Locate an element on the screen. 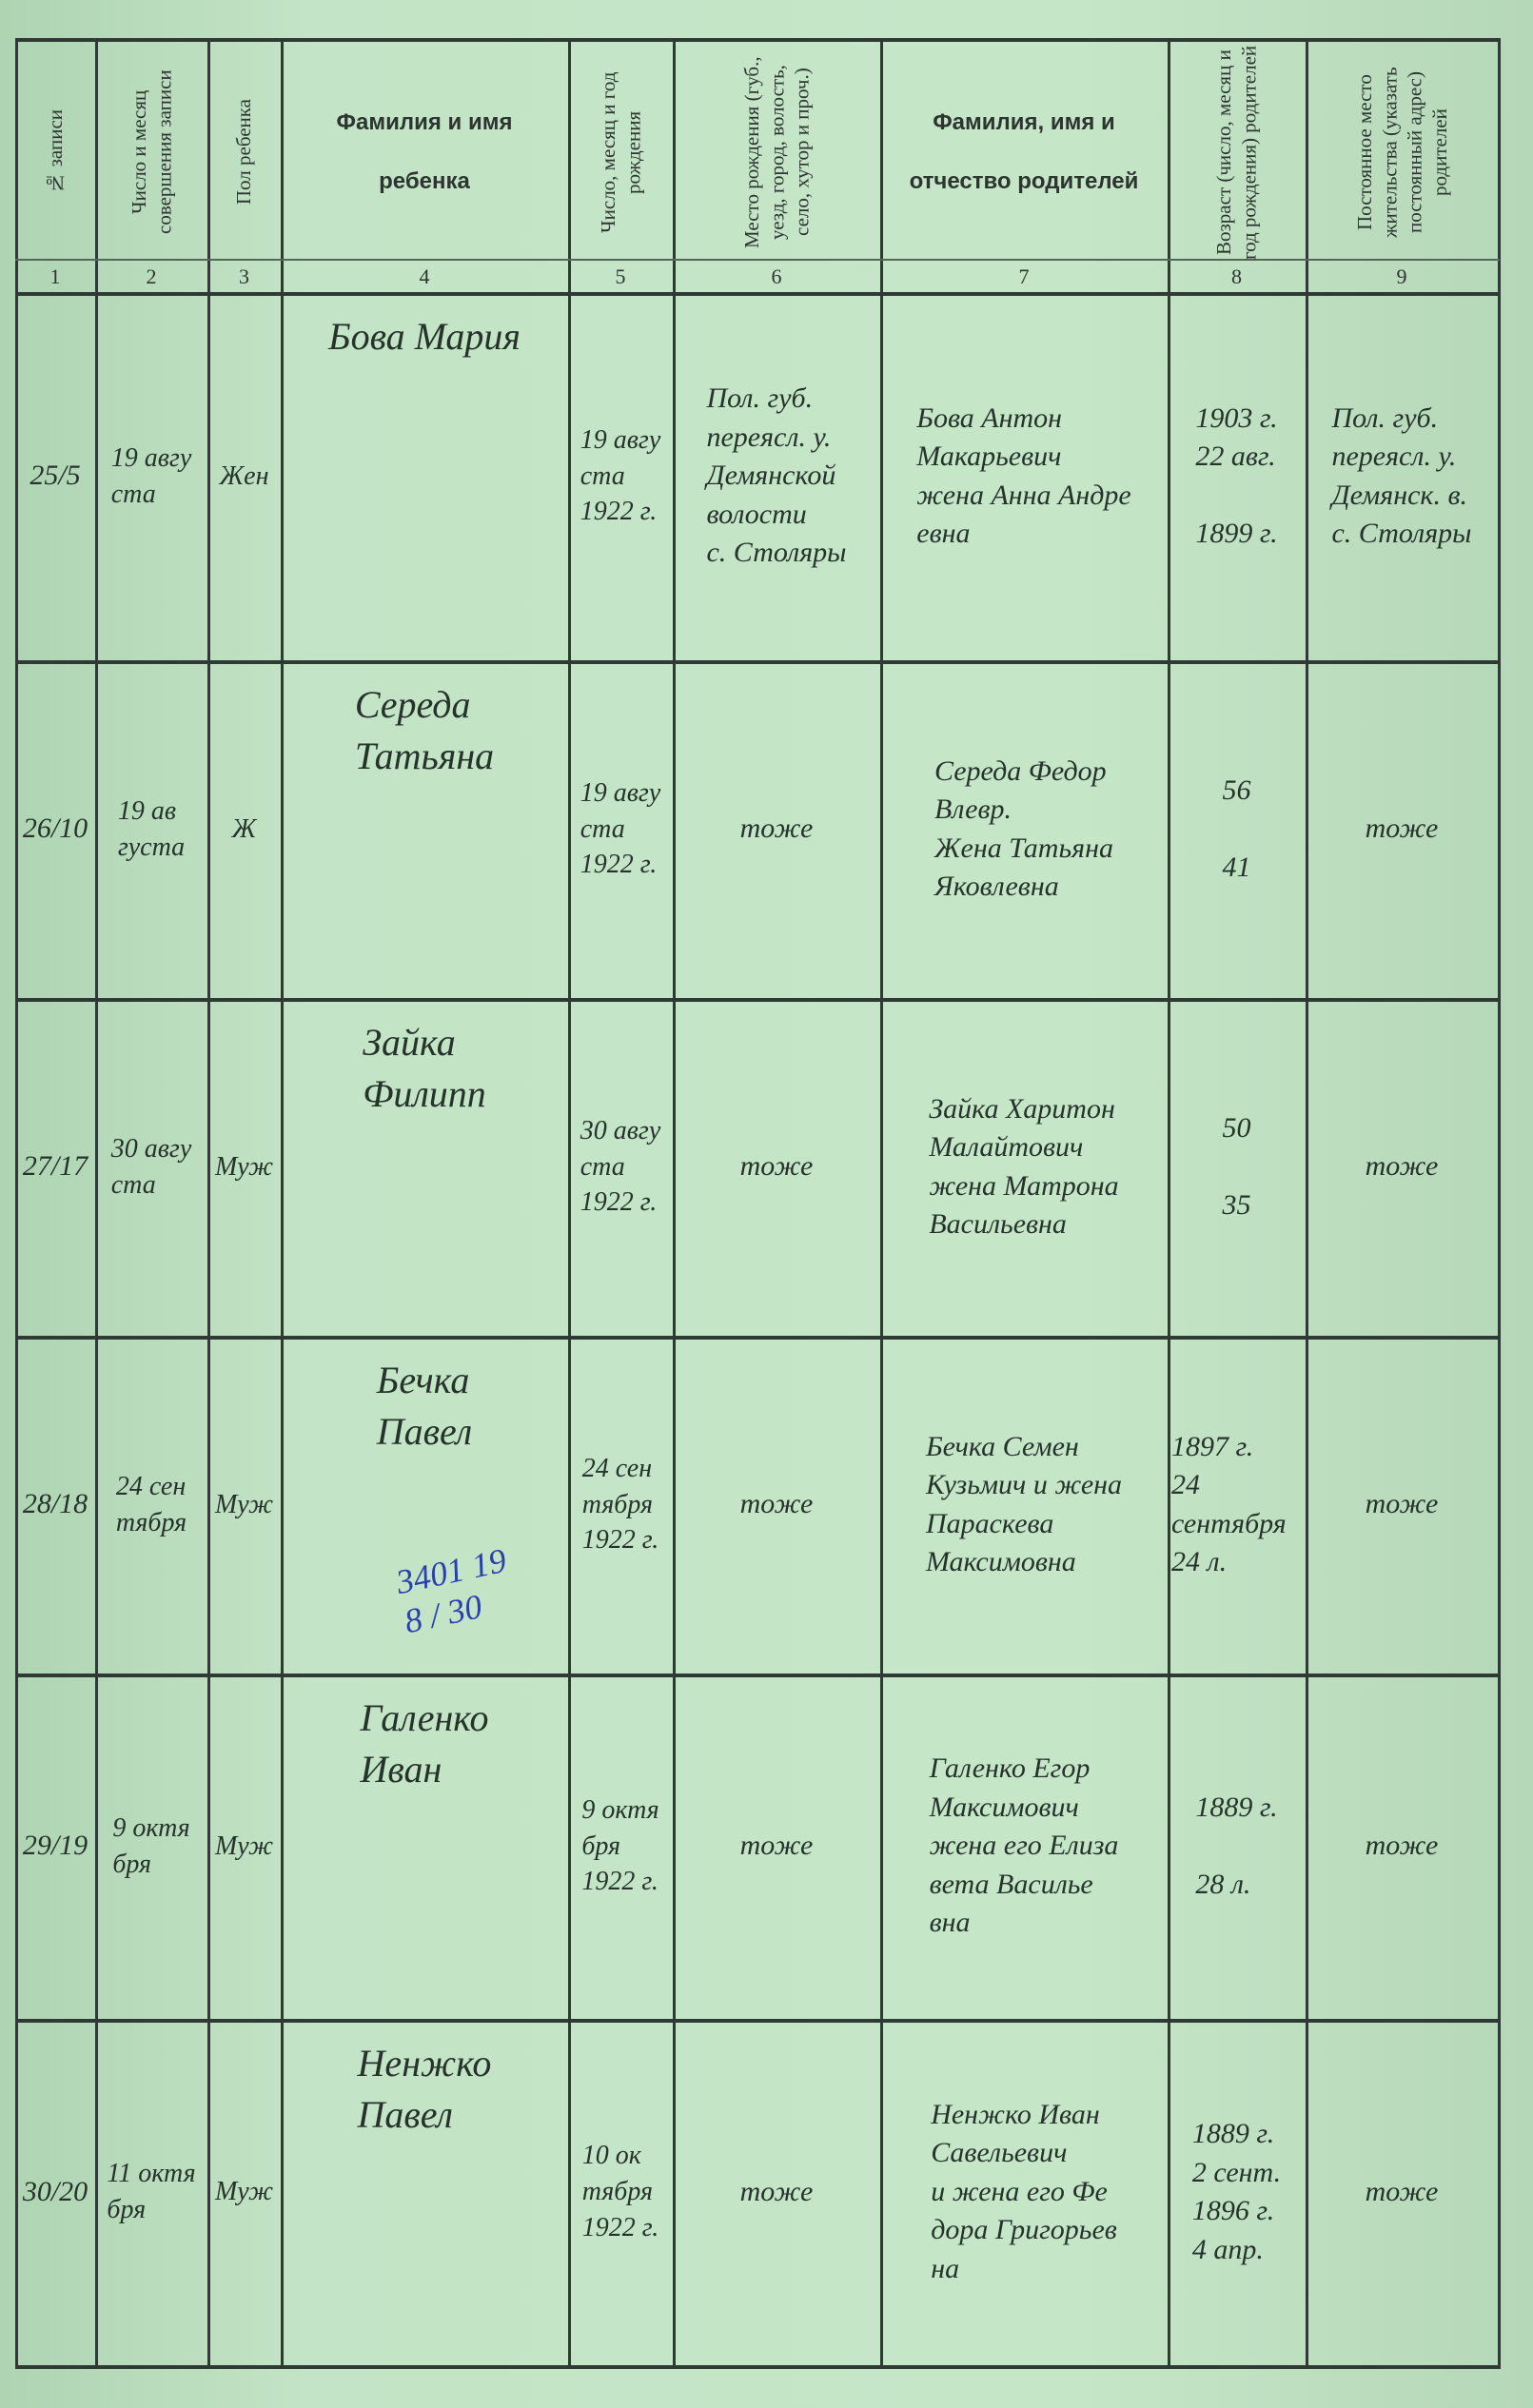  entry-sex: Жен is located at coordinates (244, 475).